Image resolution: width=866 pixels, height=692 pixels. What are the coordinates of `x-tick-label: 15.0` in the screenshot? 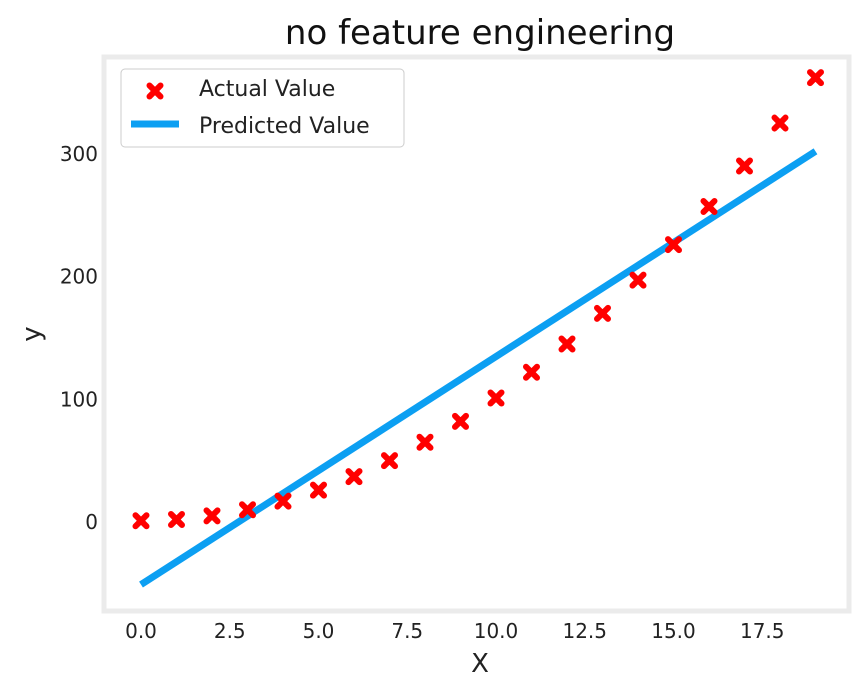 It's located at (673, 631).